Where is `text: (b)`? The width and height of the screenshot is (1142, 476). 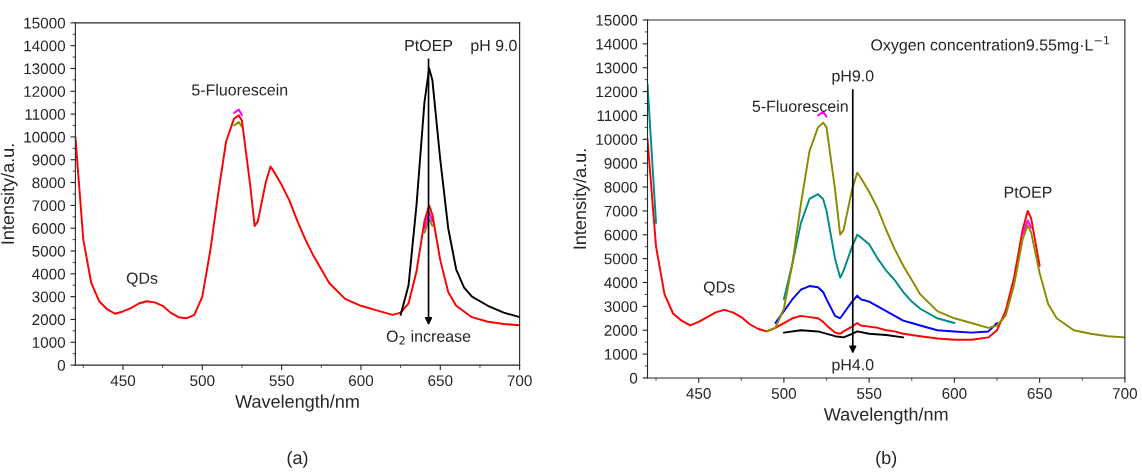
text: (b) is located at coordinates (886, 459).